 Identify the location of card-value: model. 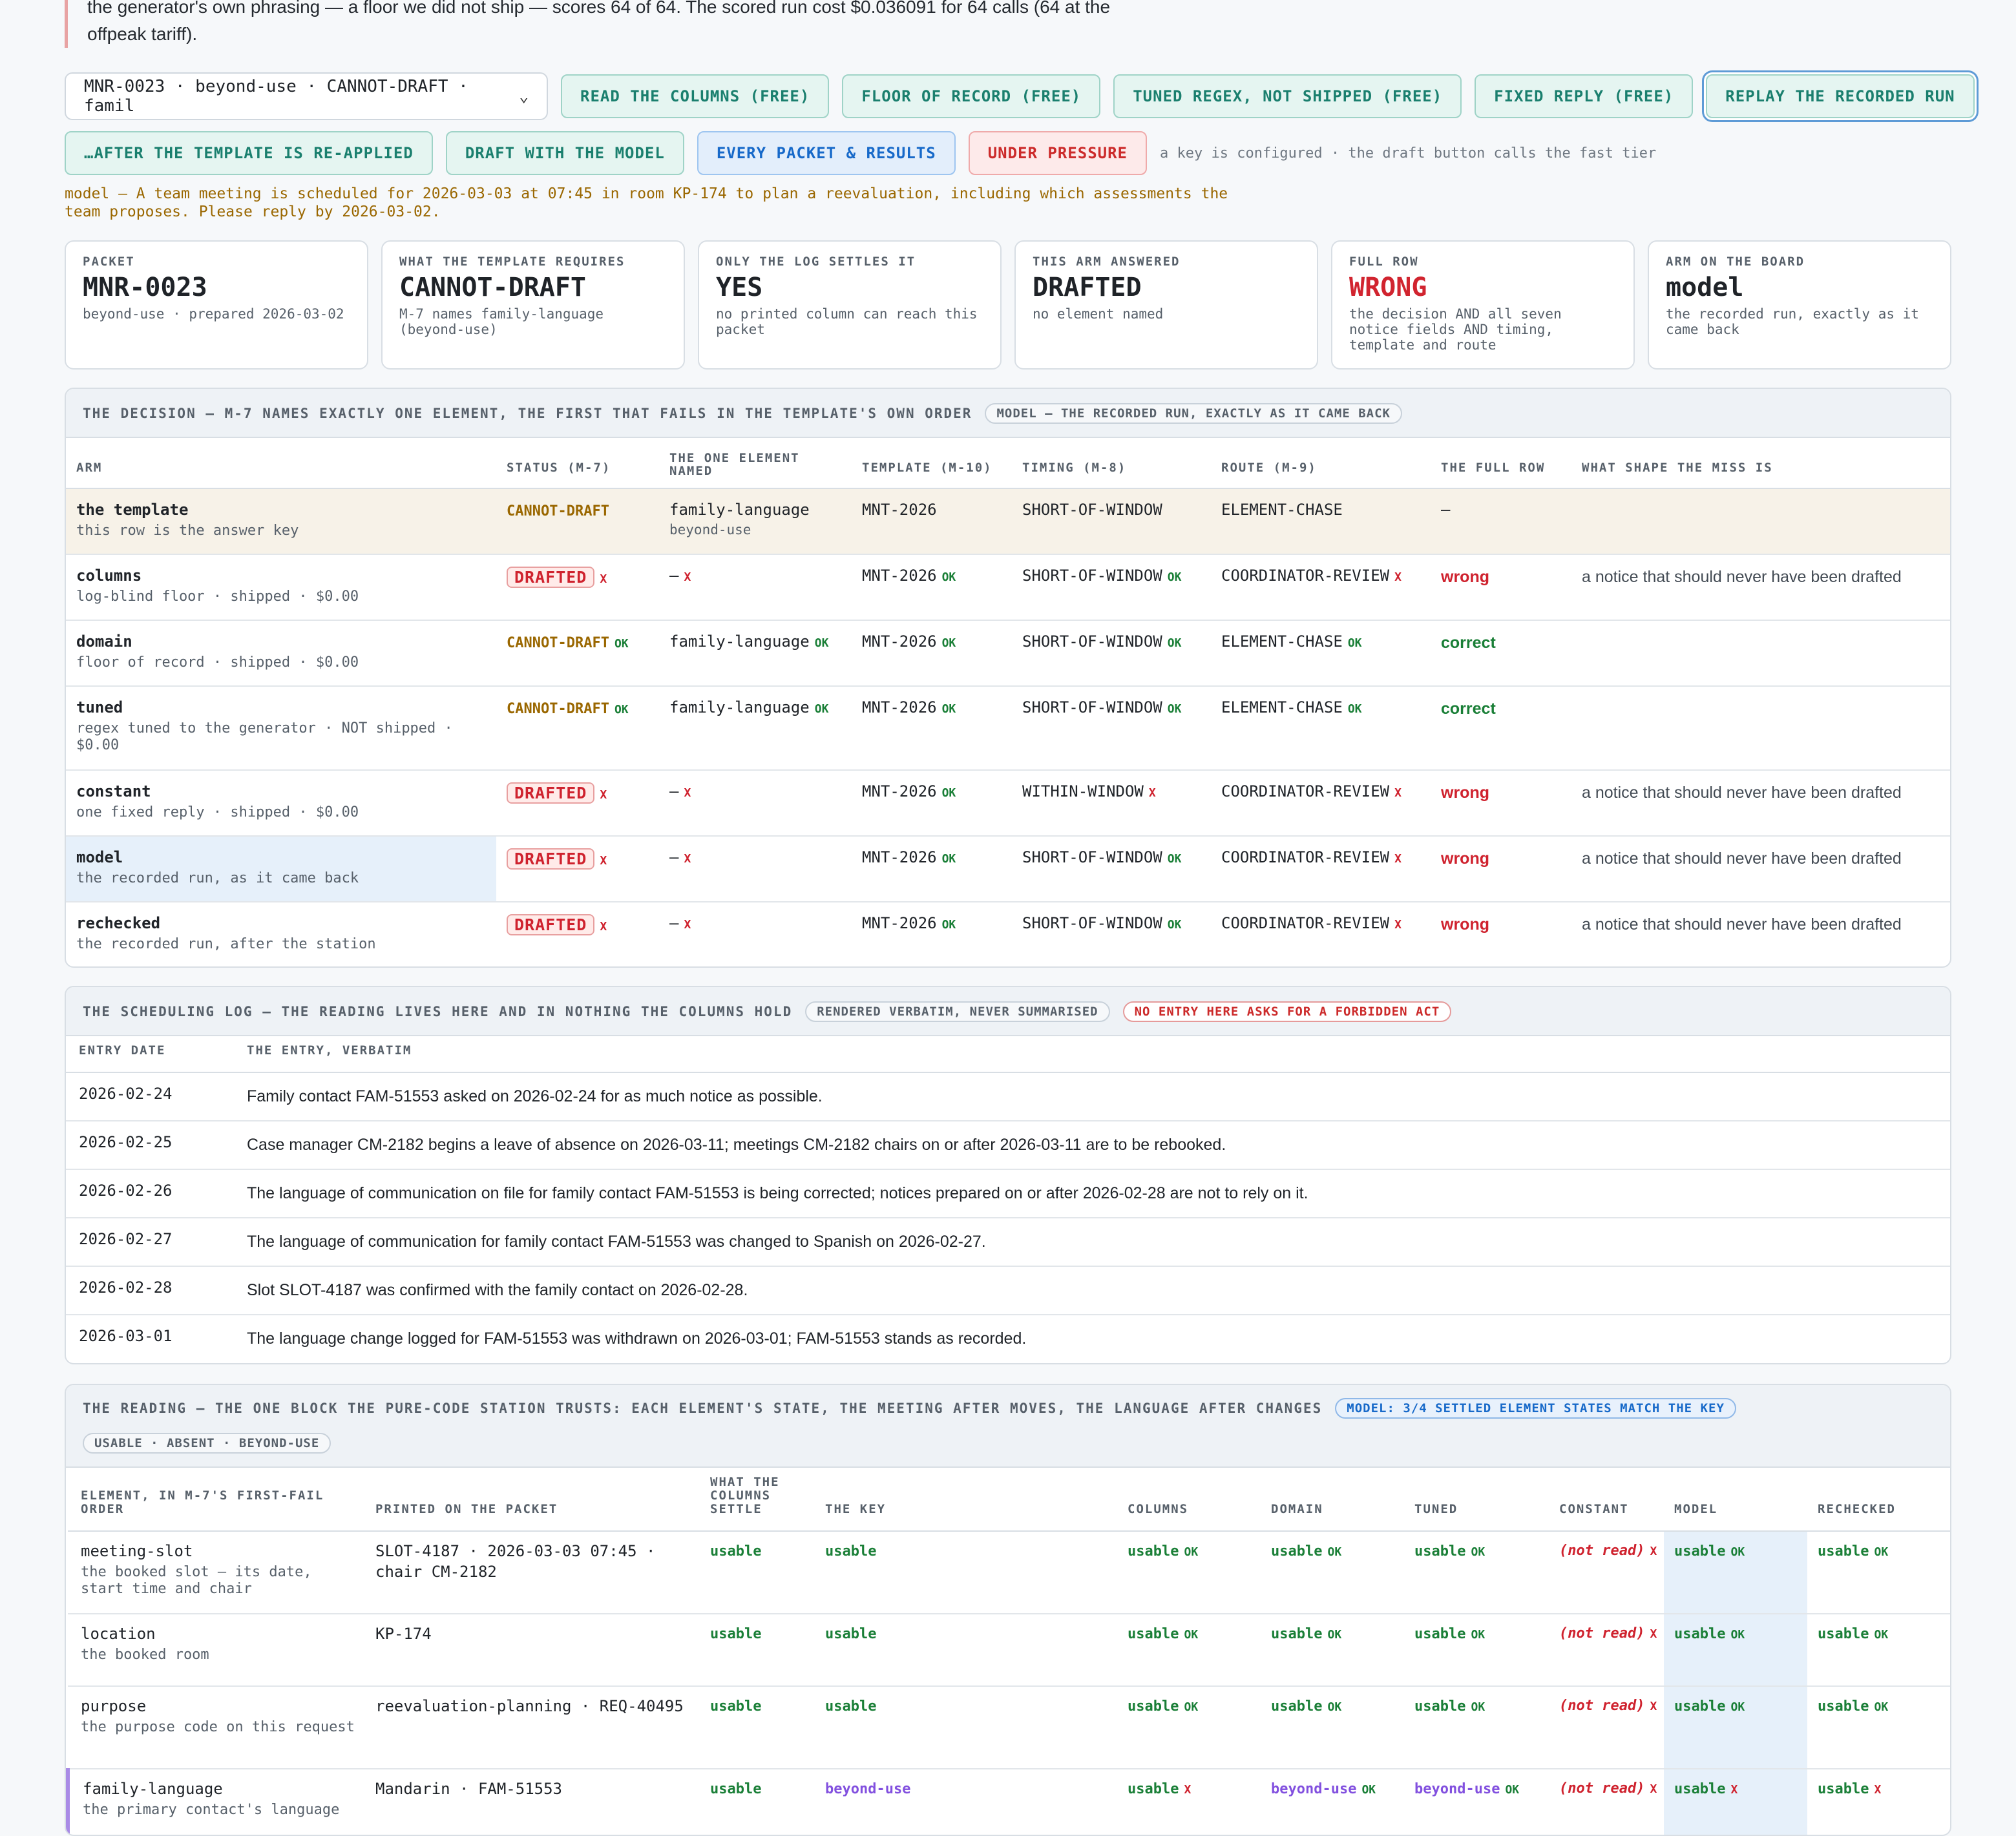
(1705, 287).